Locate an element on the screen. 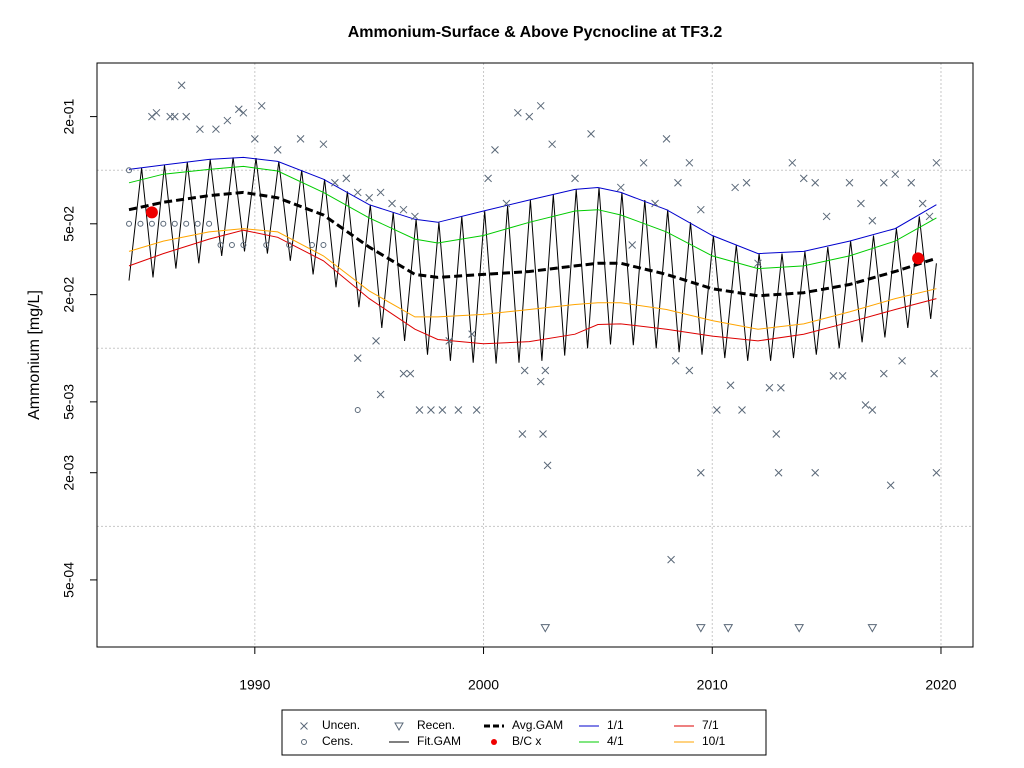  y-tick-label: 2e-03 is located at coordinates (69, 473).